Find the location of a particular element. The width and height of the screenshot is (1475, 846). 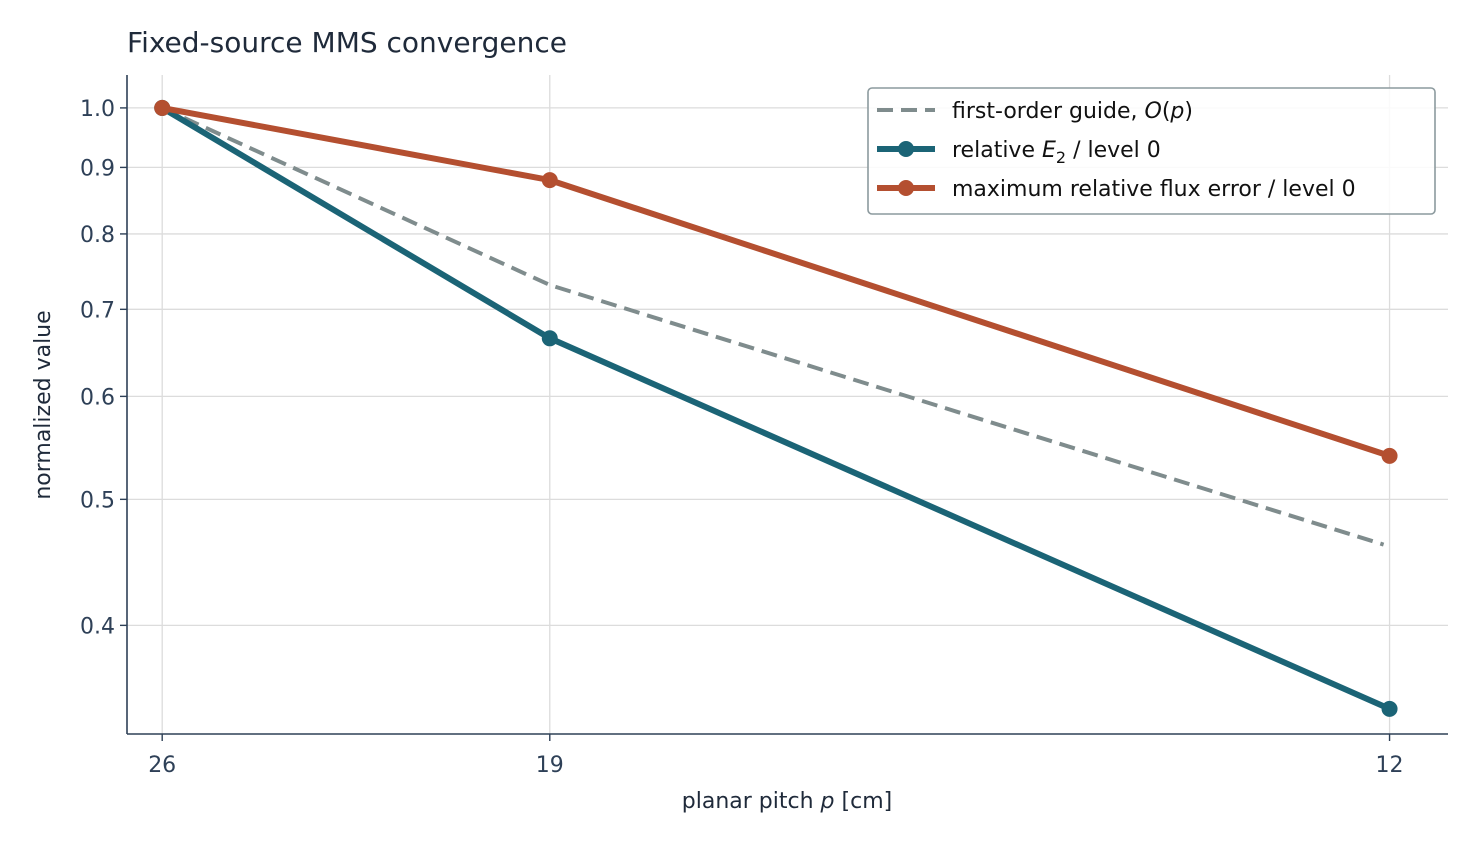

y-tick-label: 0.4 is located at coordinates (97, 626).